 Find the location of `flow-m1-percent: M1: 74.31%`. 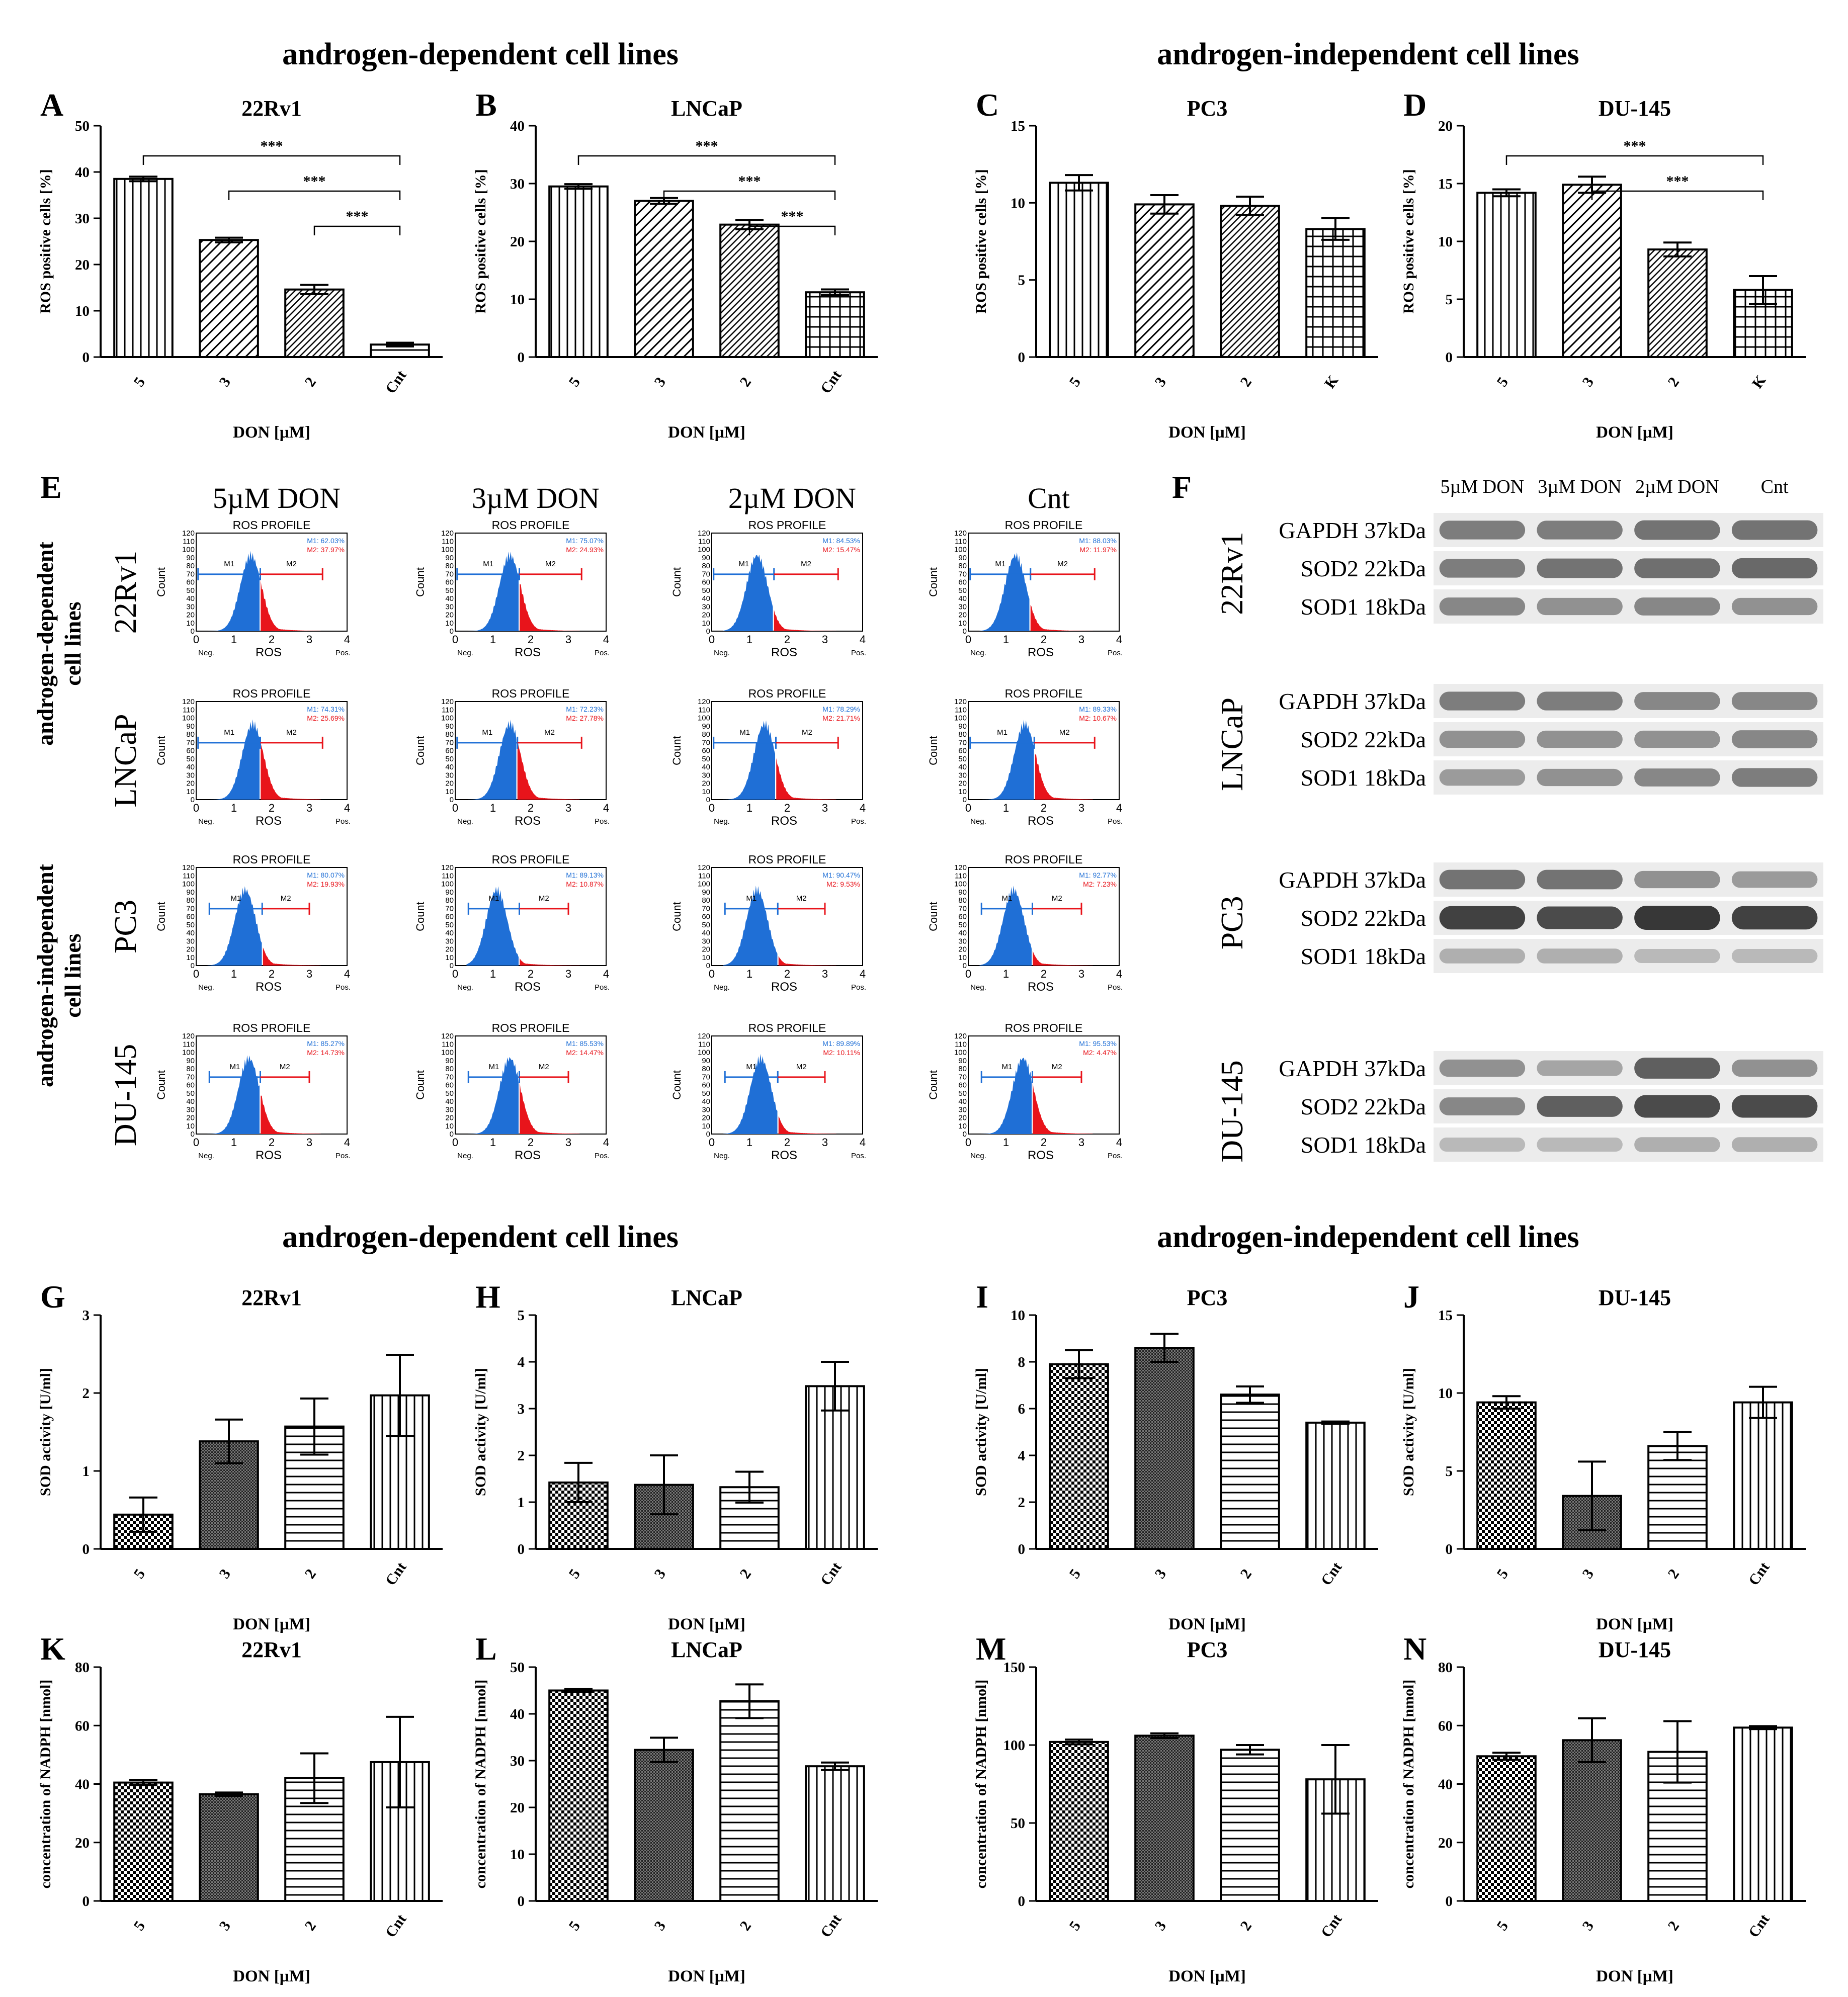

flow-m1-percent: M1: 74.31% is located at coordinates (326, 709).